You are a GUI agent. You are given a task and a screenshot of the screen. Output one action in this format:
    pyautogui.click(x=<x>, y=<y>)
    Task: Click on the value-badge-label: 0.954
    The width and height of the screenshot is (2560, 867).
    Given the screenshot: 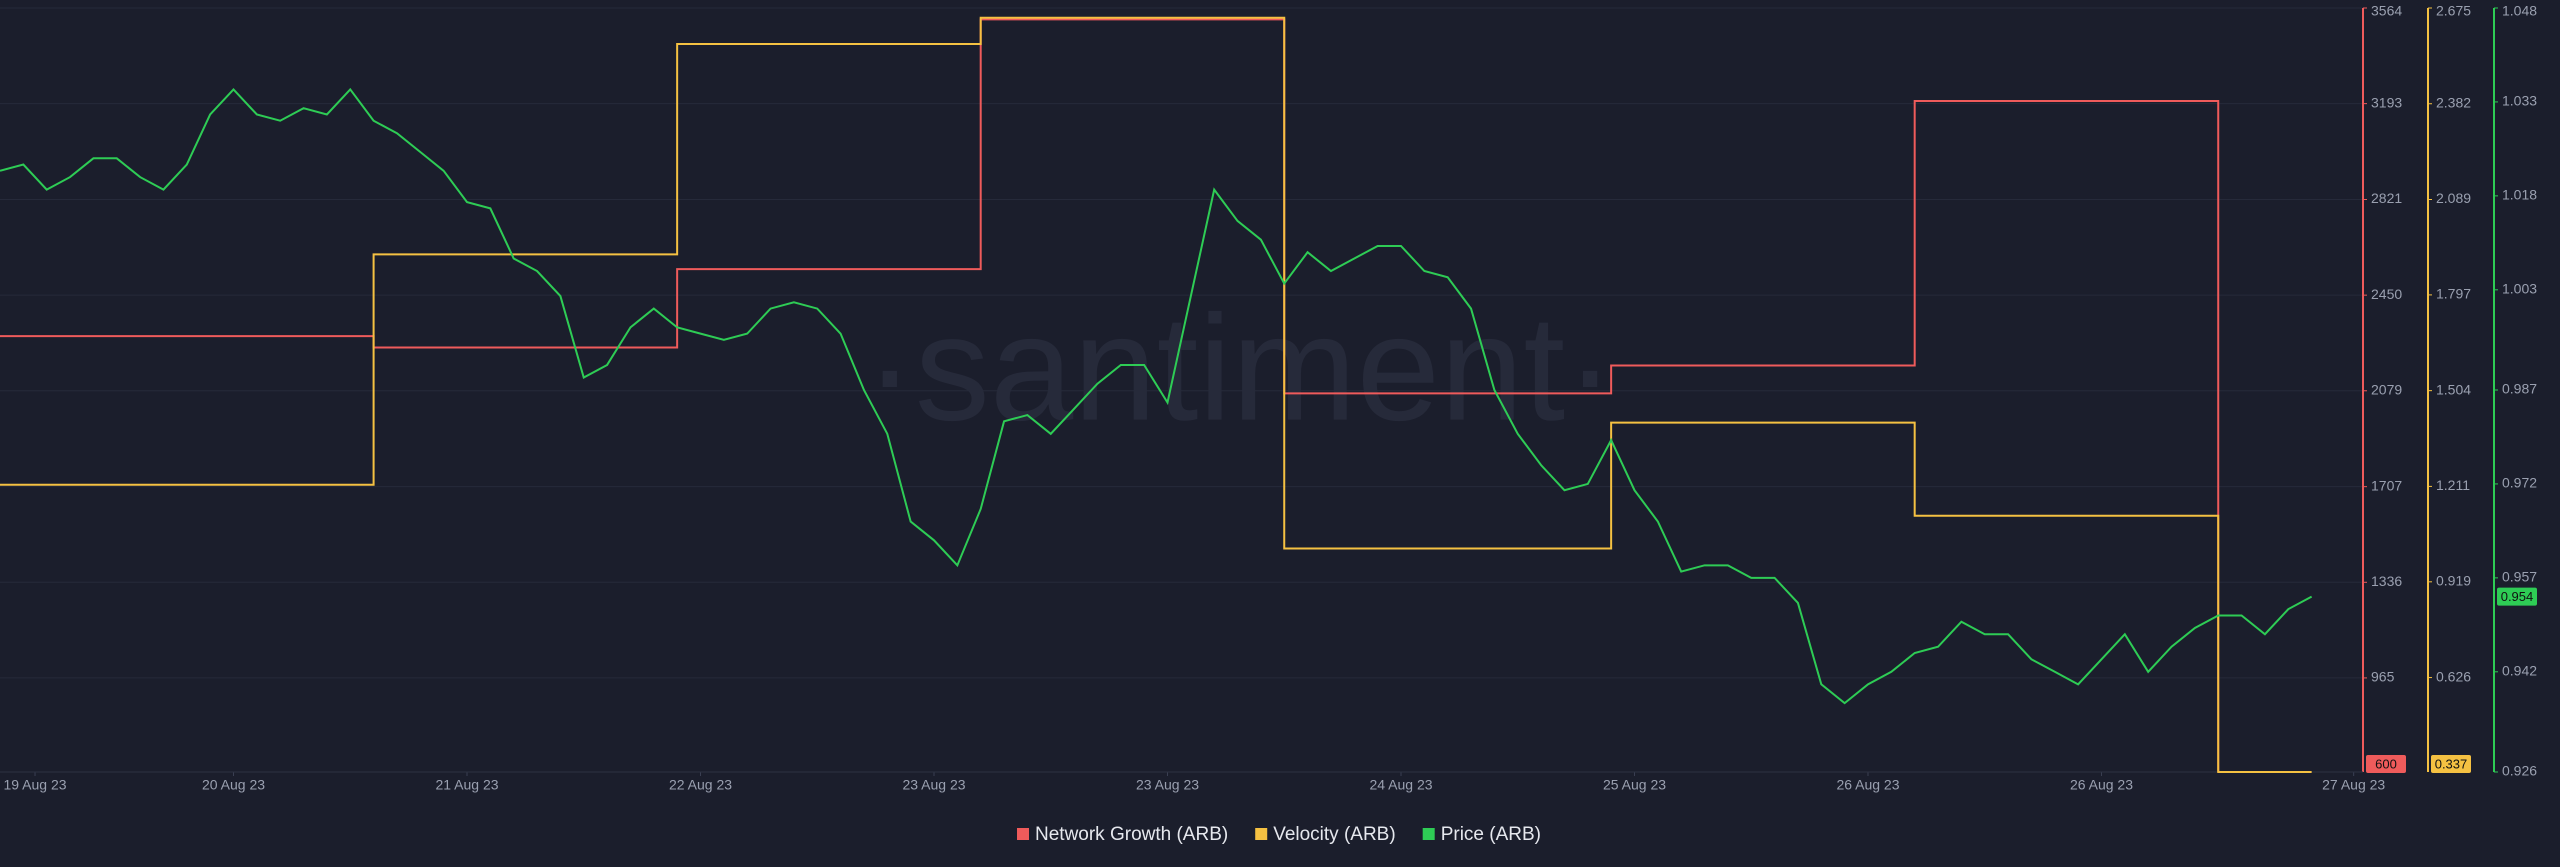 What is the action you would take?
    pyautogui.click(x=2517, y=596)
    